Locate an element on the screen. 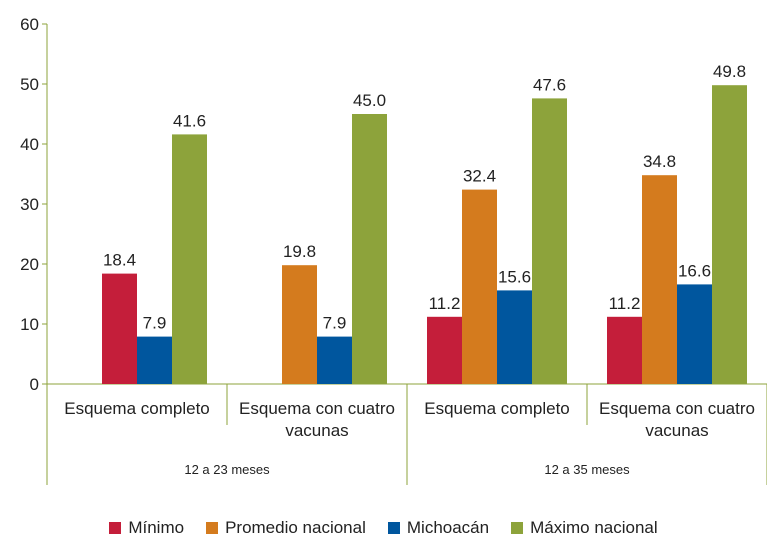 The width and height of the screenshot is (767, 545). value-label: 45.0 is located at coordinates (369, 100).